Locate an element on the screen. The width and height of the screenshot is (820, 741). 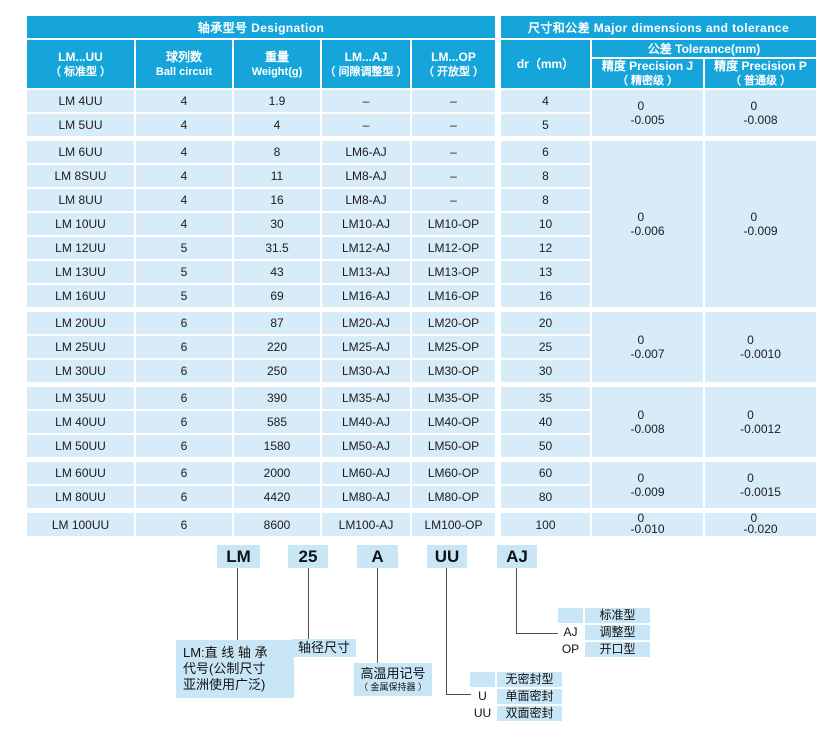
tolerance-band: 公差 Tolerance(mm) is located at coordinates (704, 48).